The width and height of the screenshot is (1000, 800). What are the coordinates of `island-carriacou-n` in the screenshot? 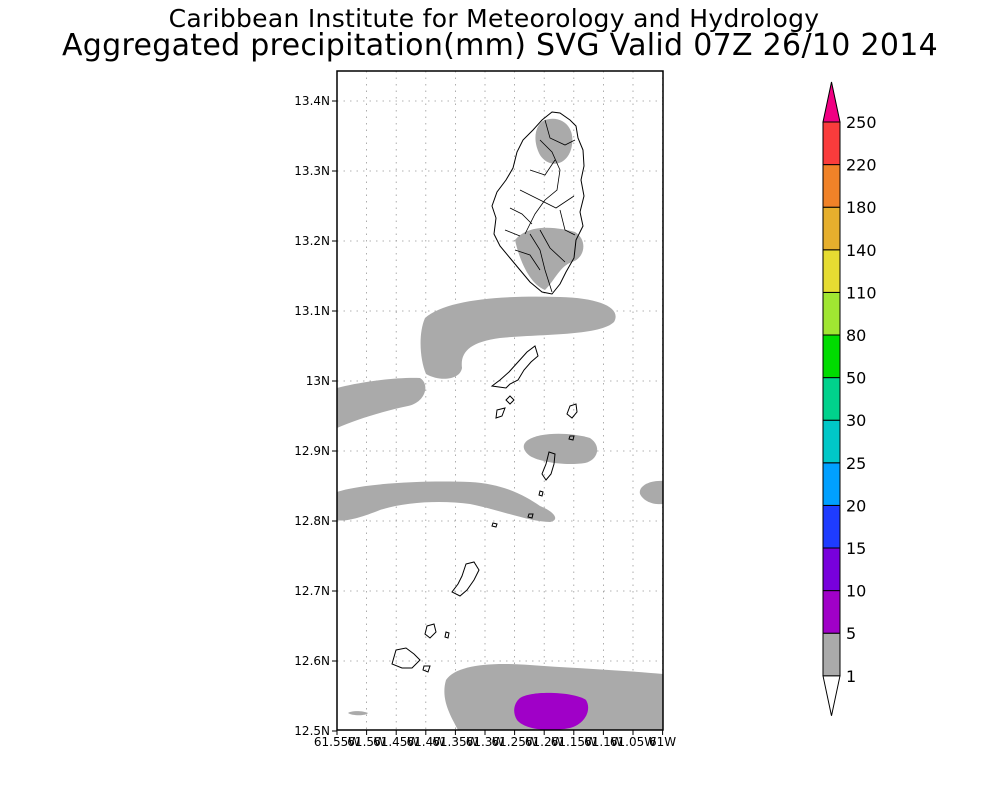 It's located at (430, 631).